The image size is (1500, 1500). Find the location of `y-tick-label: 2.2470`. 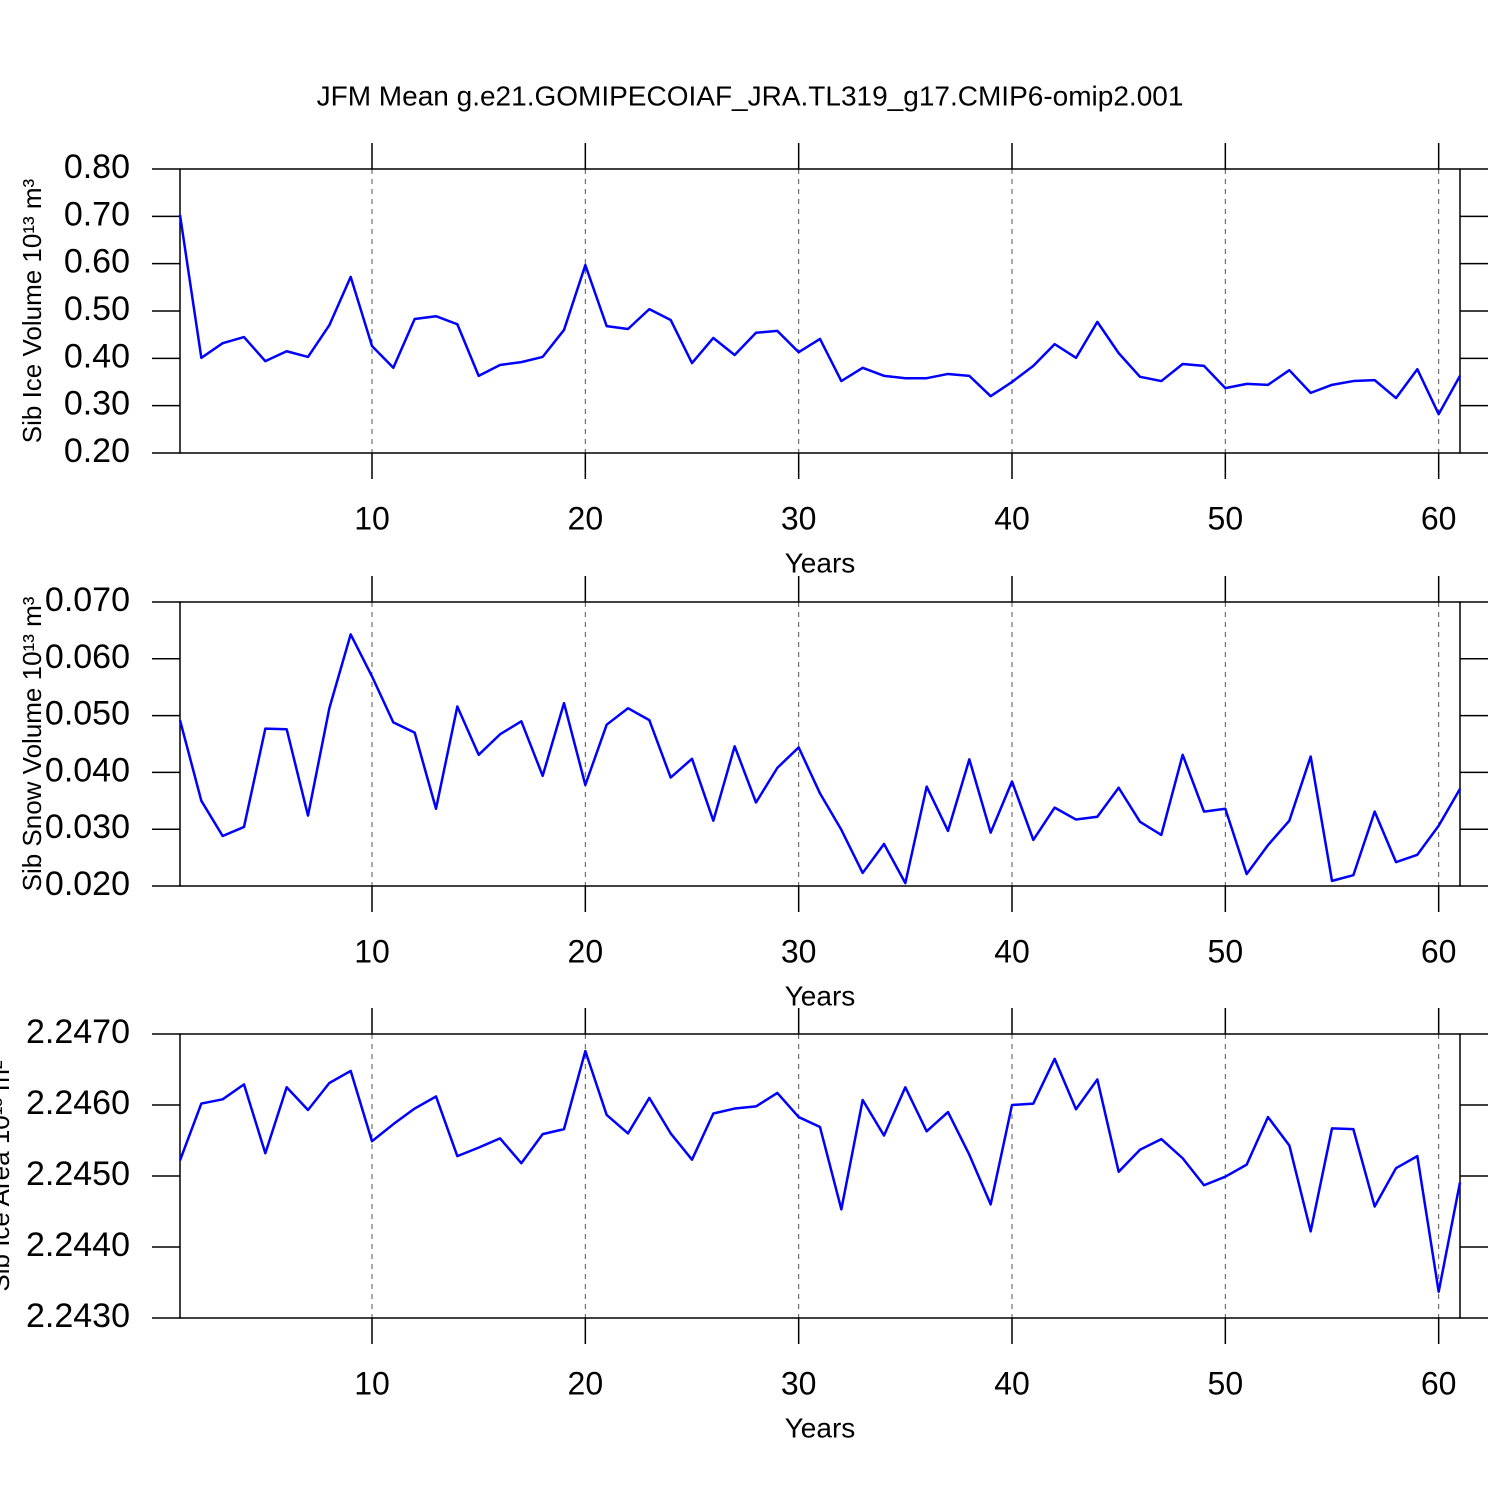

y-tick-label: 2.2470 is located at coordinates (78, 1032).